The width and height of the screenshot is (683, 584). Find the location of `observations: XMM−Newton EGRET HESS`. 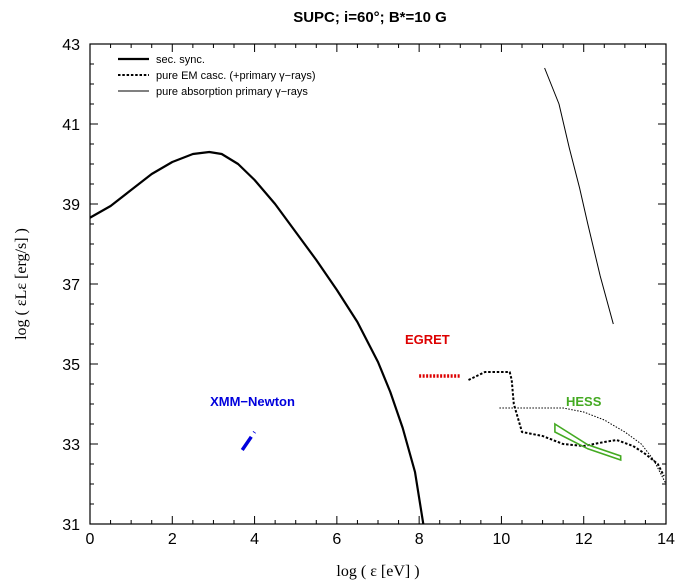

observations: XMM−Newton EGRET HESS is located at coordinates (416, 397).